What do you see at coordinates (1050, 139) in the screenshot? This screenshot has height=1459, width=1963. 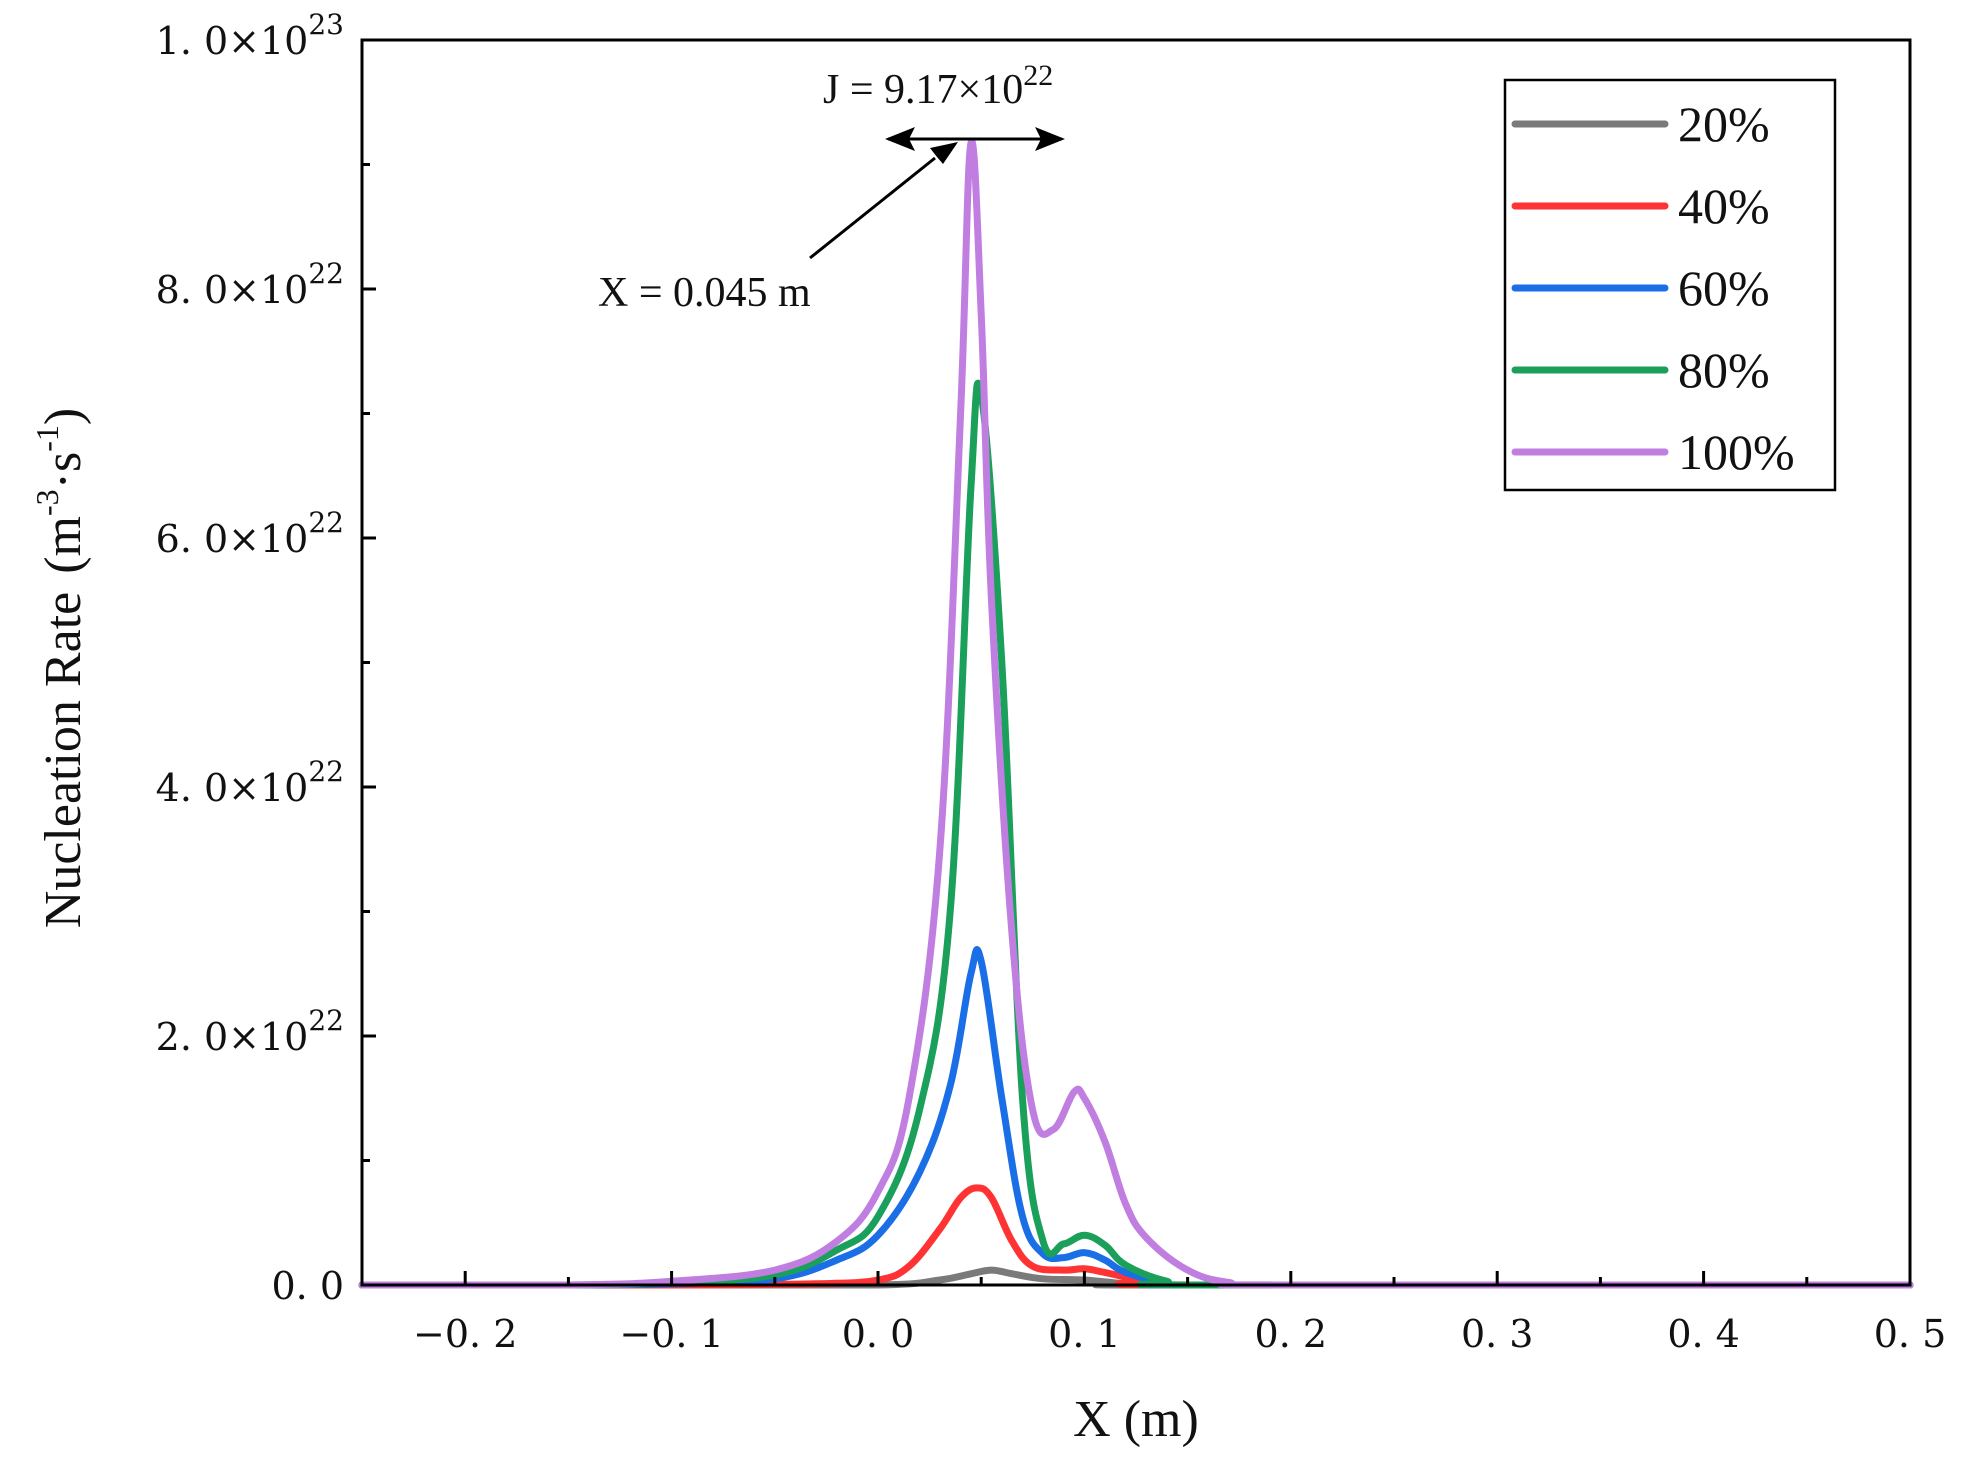 I see `peak-j-arrowhead-right` at bounding box center [1050, 139].